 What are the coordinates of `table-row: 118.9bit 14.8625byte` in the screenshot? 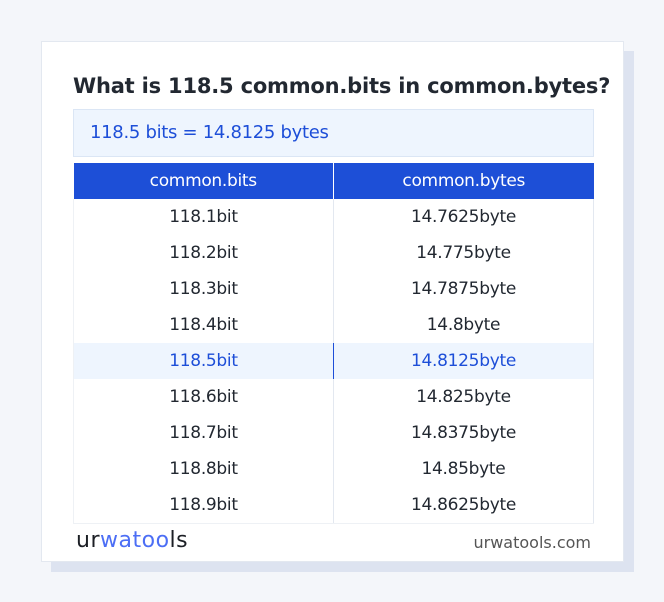 It's located at (333, 505).